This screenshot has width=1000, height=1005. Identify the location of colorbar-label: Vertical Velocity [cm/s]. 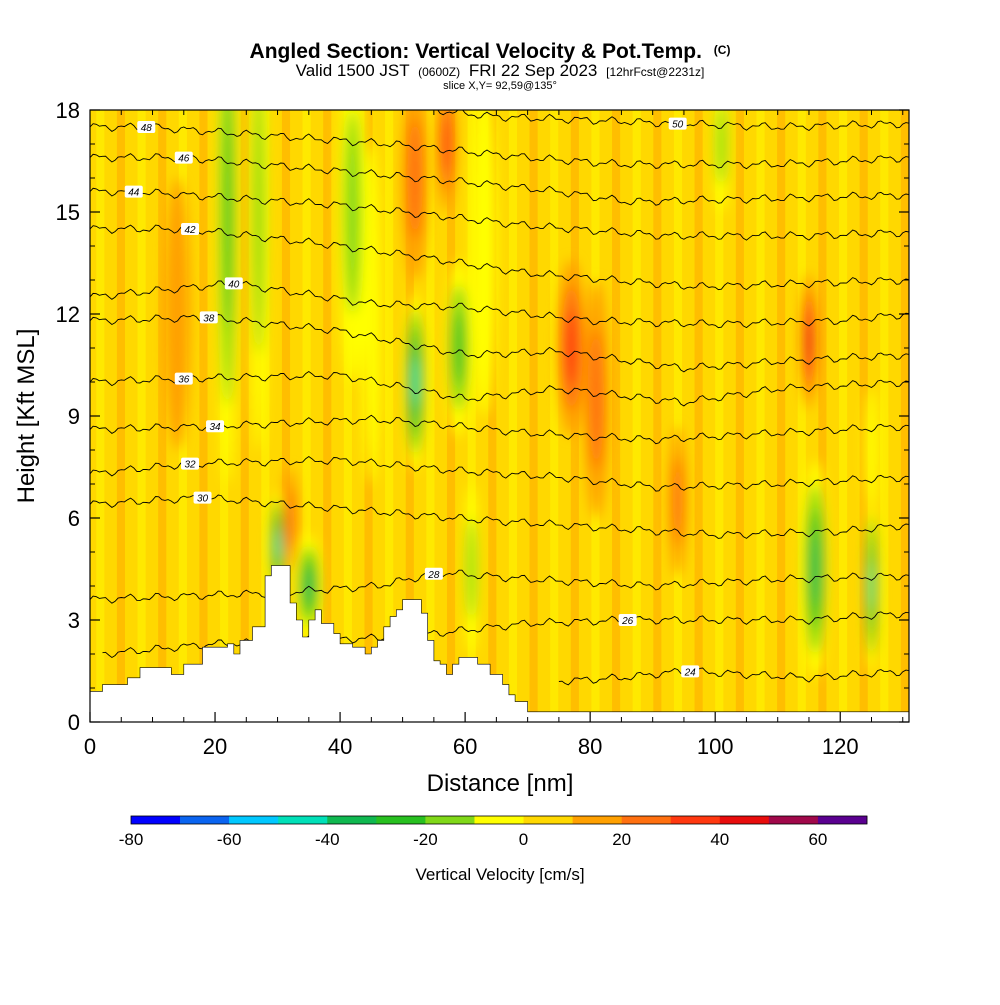
(499, 874).